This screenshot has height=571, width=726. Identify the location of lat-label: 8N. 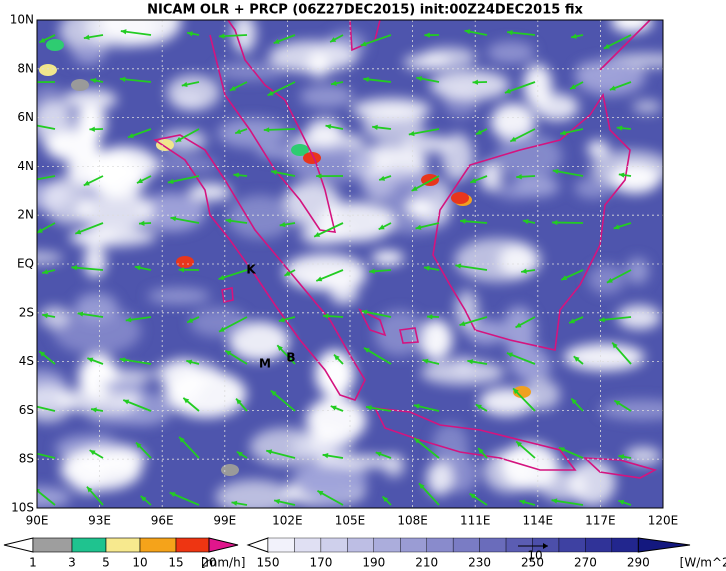
(25, 68).